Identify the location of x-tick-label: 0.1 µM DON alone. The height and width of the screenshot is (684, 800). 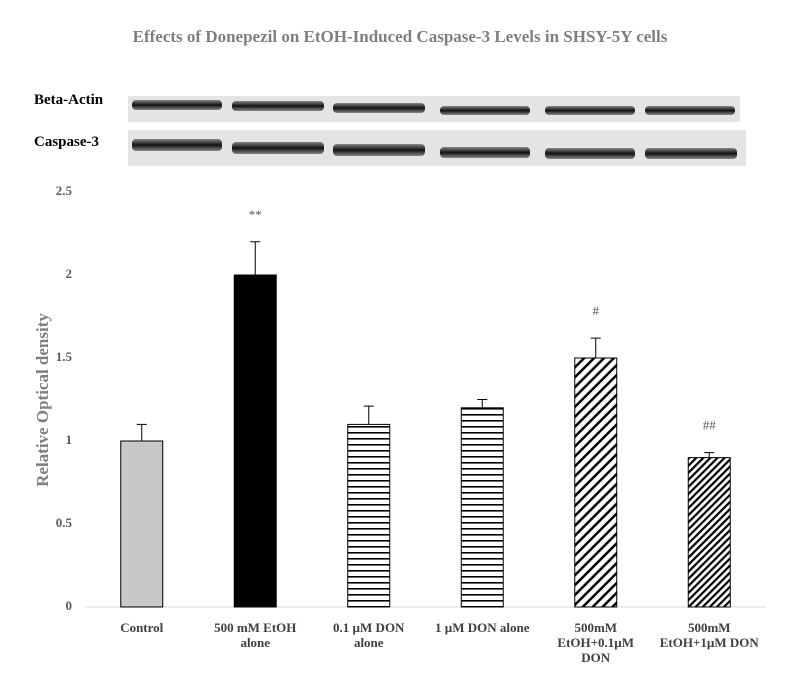
(369, 635).